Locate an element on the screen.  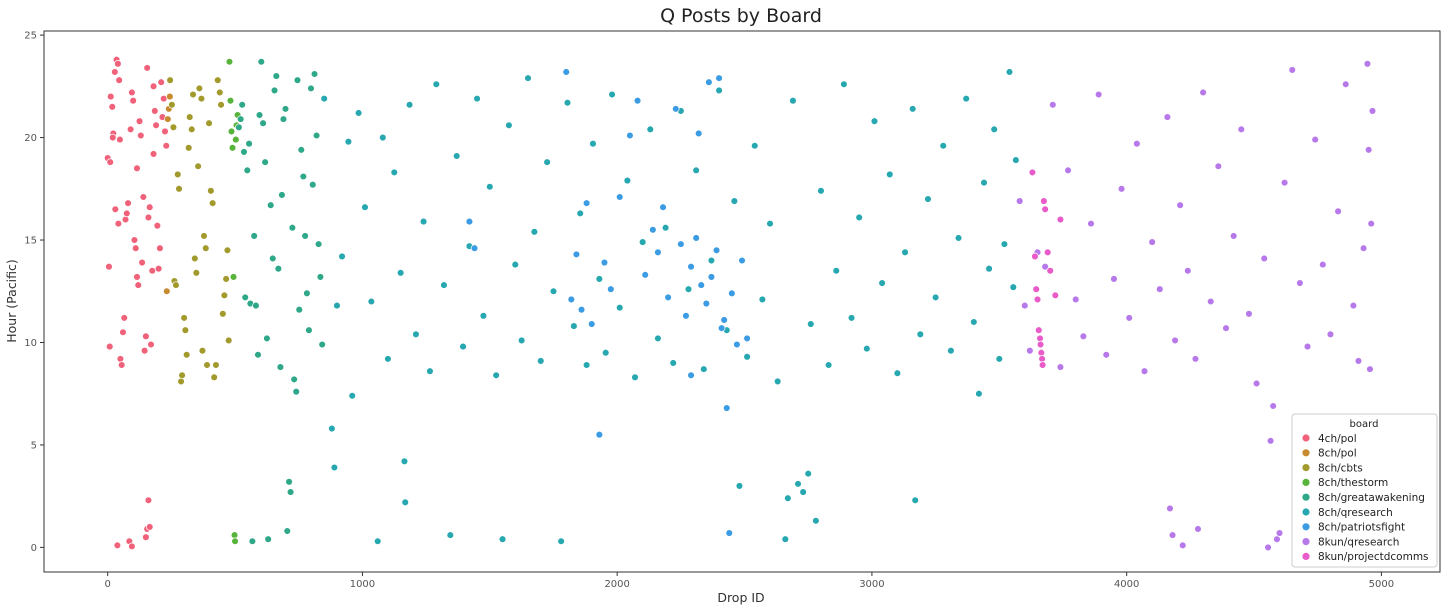
series-8kun-projectdcomms is located at coordinates (1046, 268).